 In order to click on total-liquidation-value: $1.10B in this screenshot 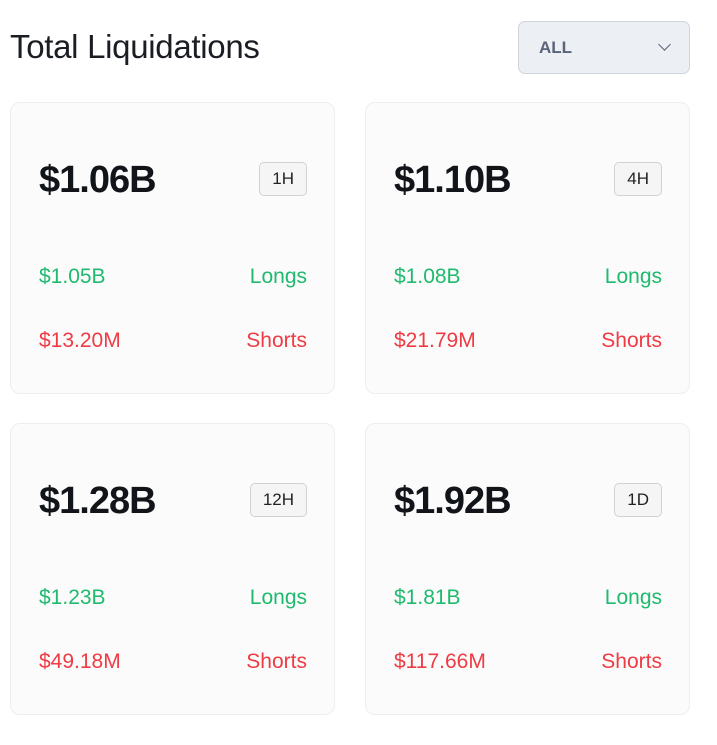, I will do `click(453, 180)`.